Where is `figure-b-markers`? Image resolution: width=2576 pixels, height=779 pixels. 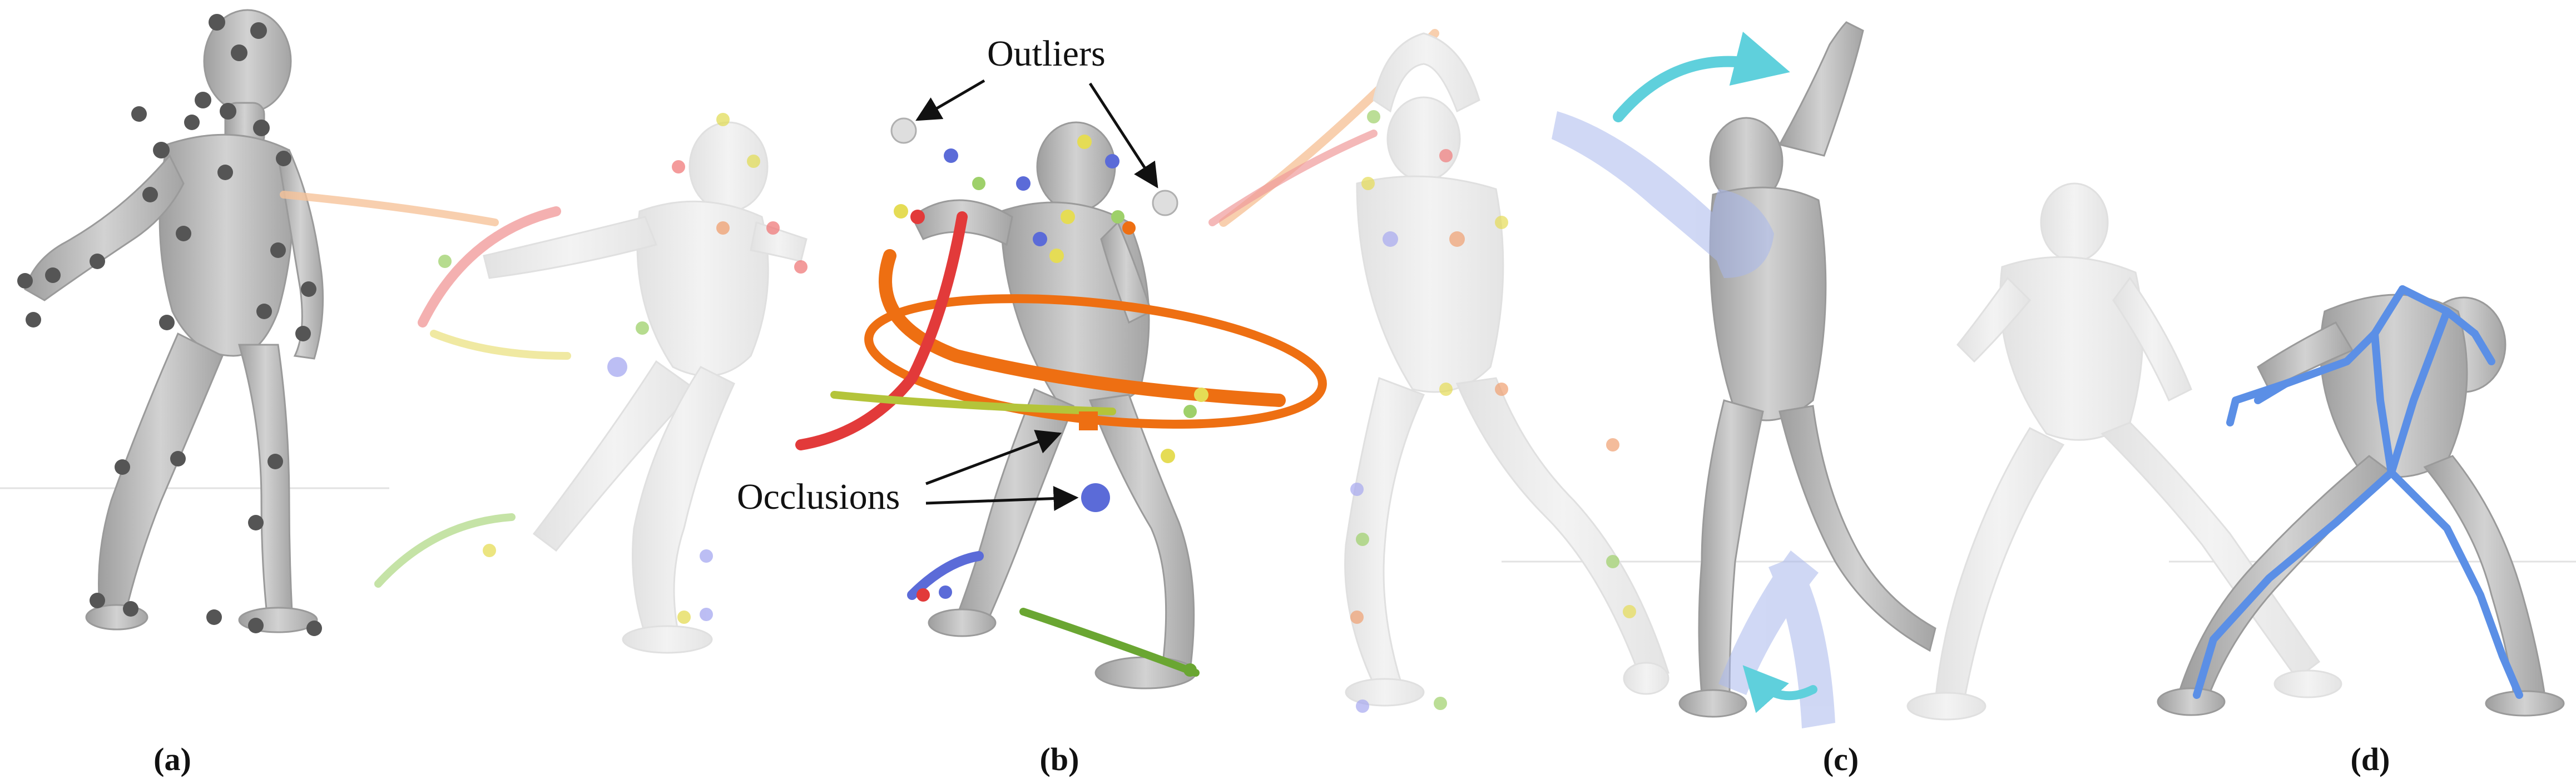 figure-b-markers is located at coordinates (1051, 406).